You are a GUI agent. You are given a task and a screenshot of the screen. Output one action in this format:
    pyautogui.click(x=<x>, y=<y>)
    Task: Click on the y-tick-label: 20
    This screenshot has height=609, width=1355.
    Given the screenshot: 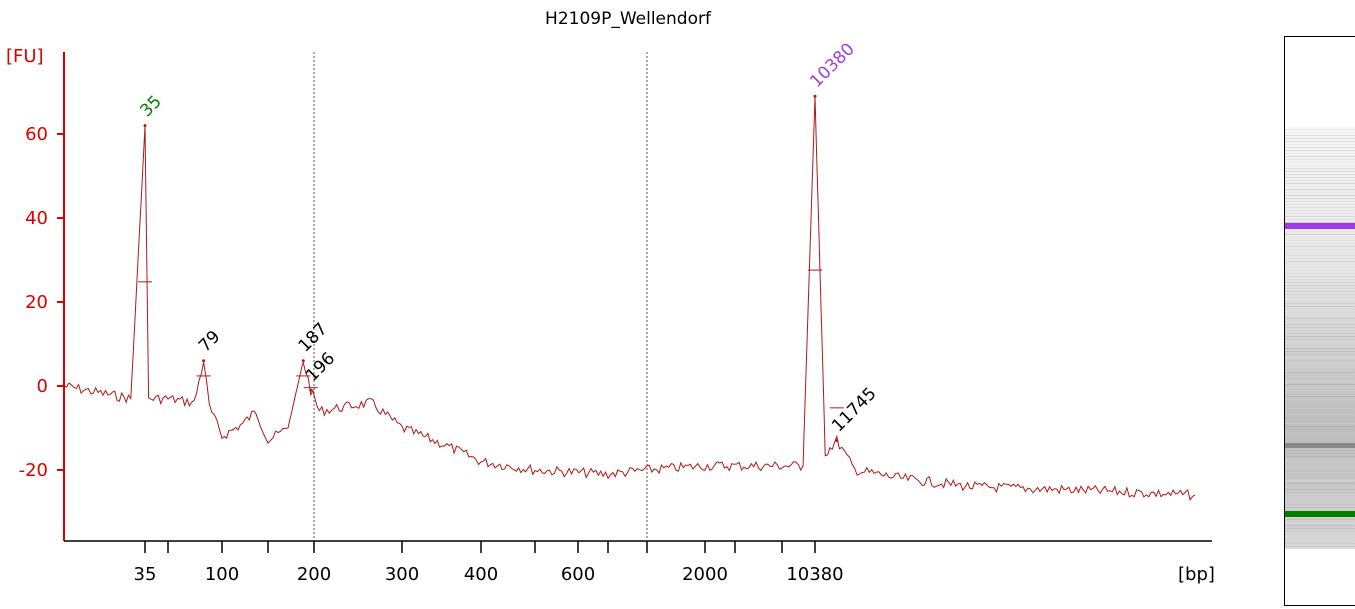 What is the action you would take?
    pyautogui.click(x=36, y=302)
    